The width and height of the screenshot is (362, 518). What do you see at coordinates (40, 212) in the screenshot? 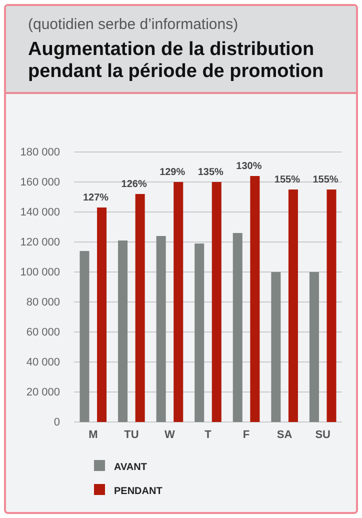
I see `y-tick-label: 140 000` at bounding box center [40, 212].